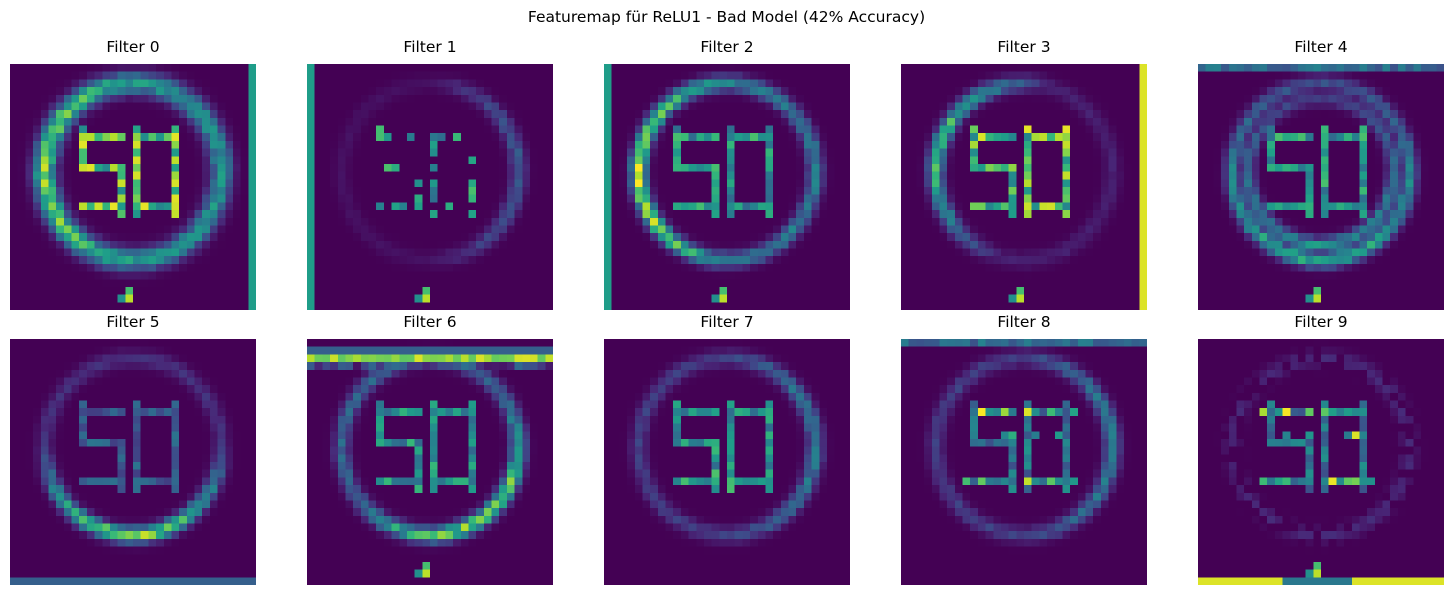 Image resolution: width=1453 pixels, height=593 pixels. Describe the element at coordinates (727, 322) in the screenshot. I see `panel-title: Filter 7` at that location.